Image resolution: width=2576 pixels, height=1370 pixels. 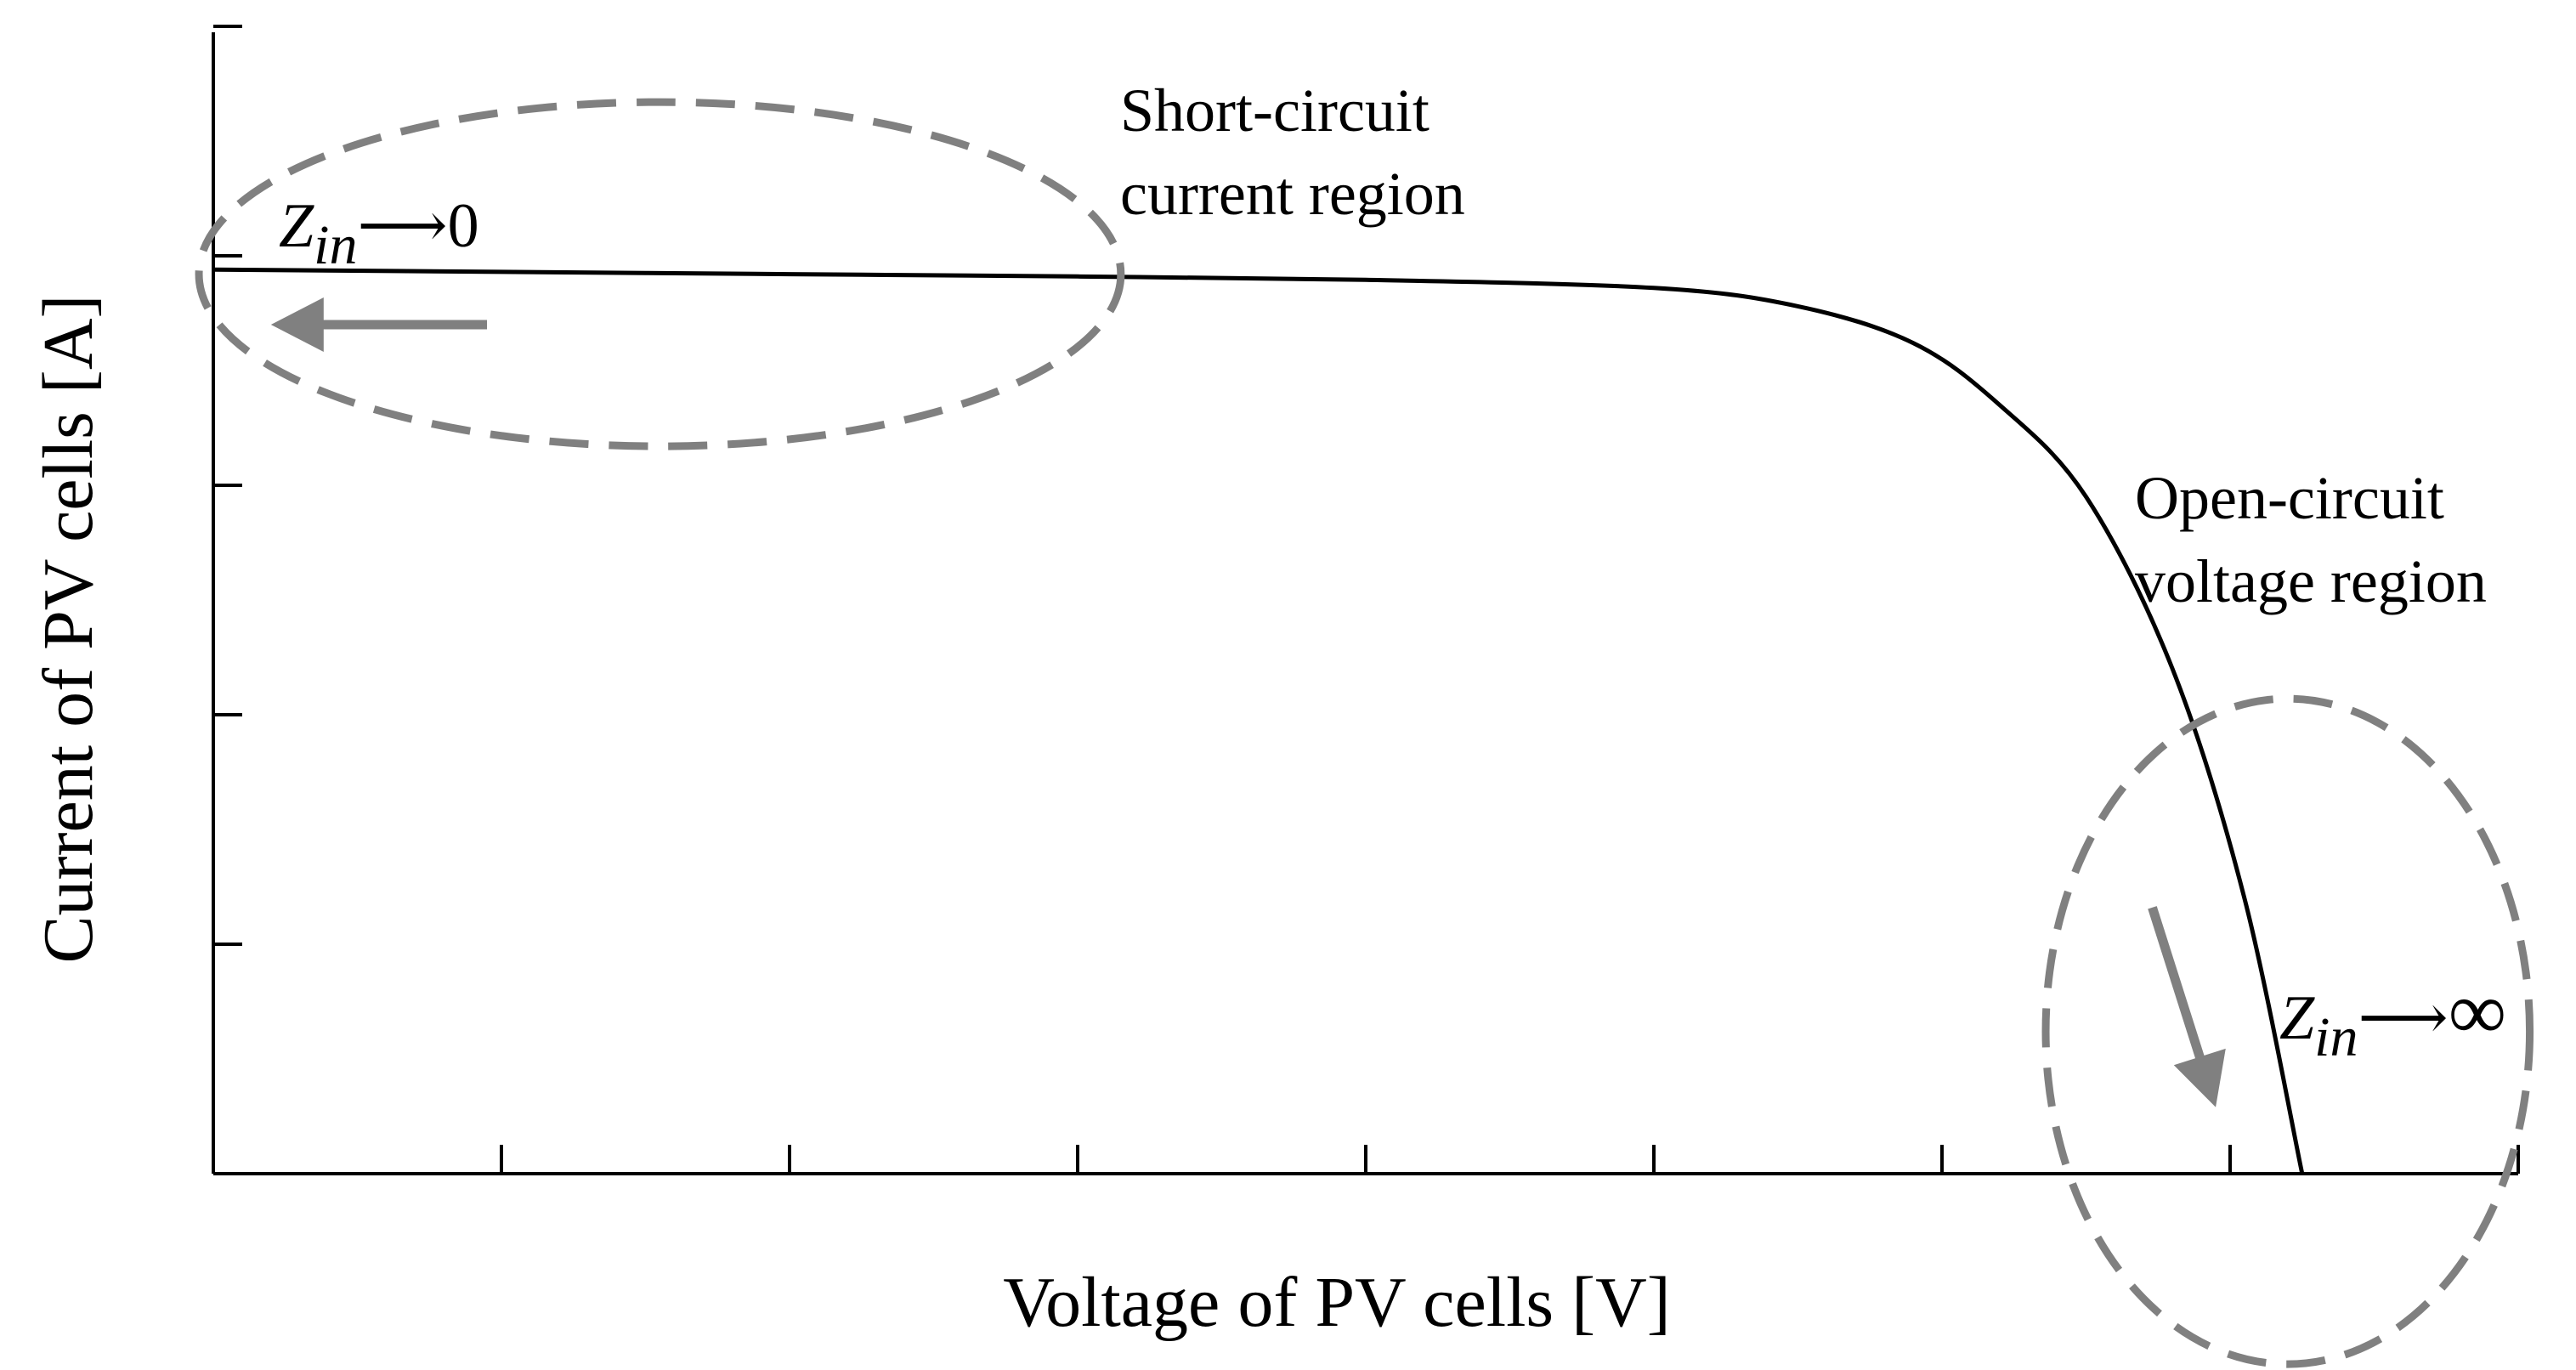 What do you see at coordinates (1336, 1302) in the screenshot?
I see `x-axis-title: Voltage of PV cells [V]` at bounding box center [1336, 1302].